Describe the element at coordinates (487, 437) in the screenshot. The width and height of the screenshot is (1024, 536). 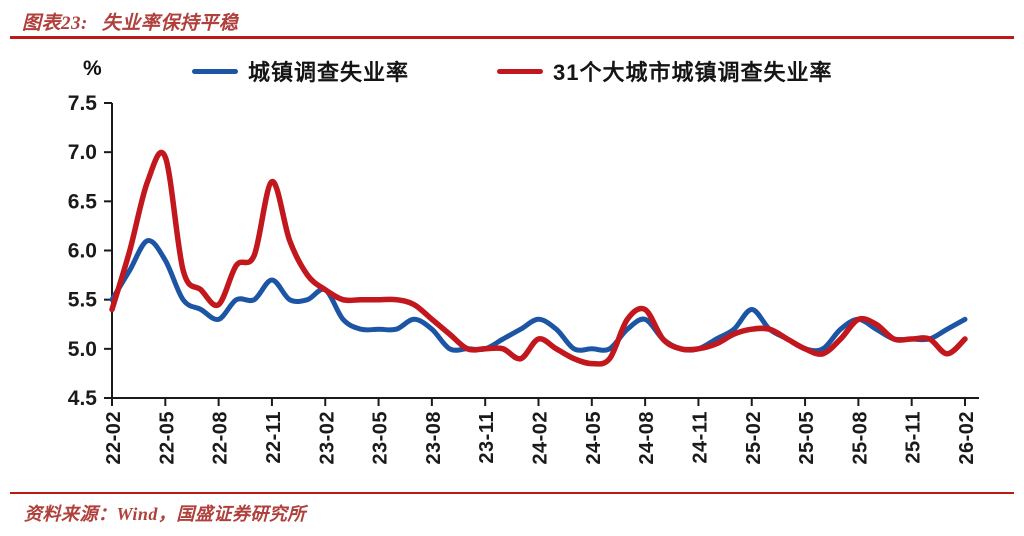
I see `svg-text: 23-11` at that location.